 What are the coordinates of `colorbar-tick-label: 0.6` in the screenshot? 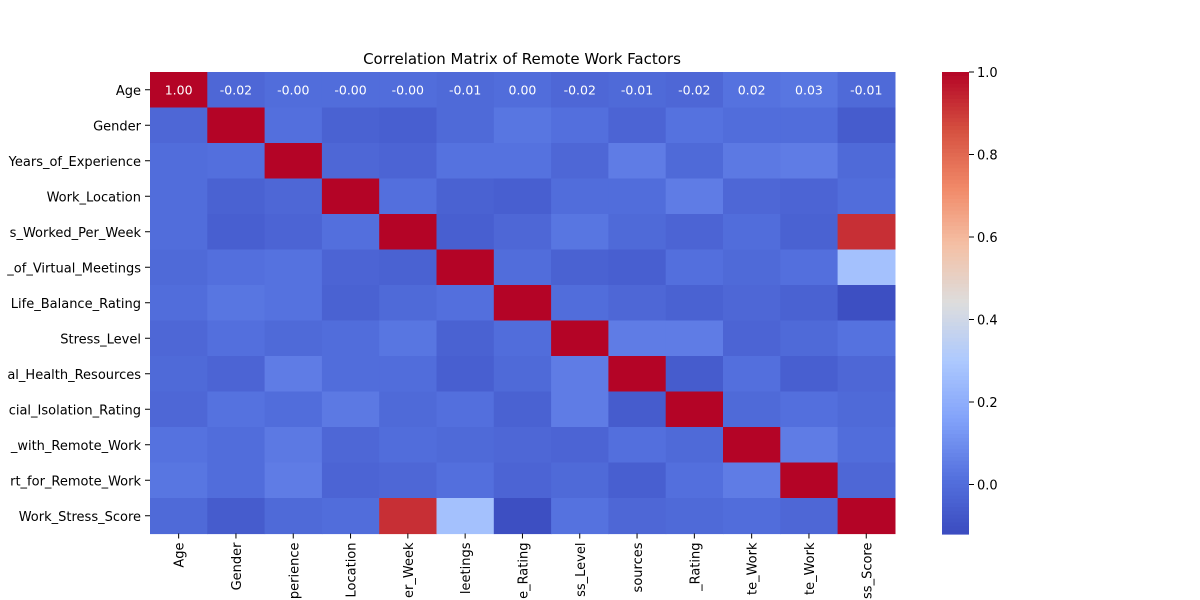 It's located at (987, 238).